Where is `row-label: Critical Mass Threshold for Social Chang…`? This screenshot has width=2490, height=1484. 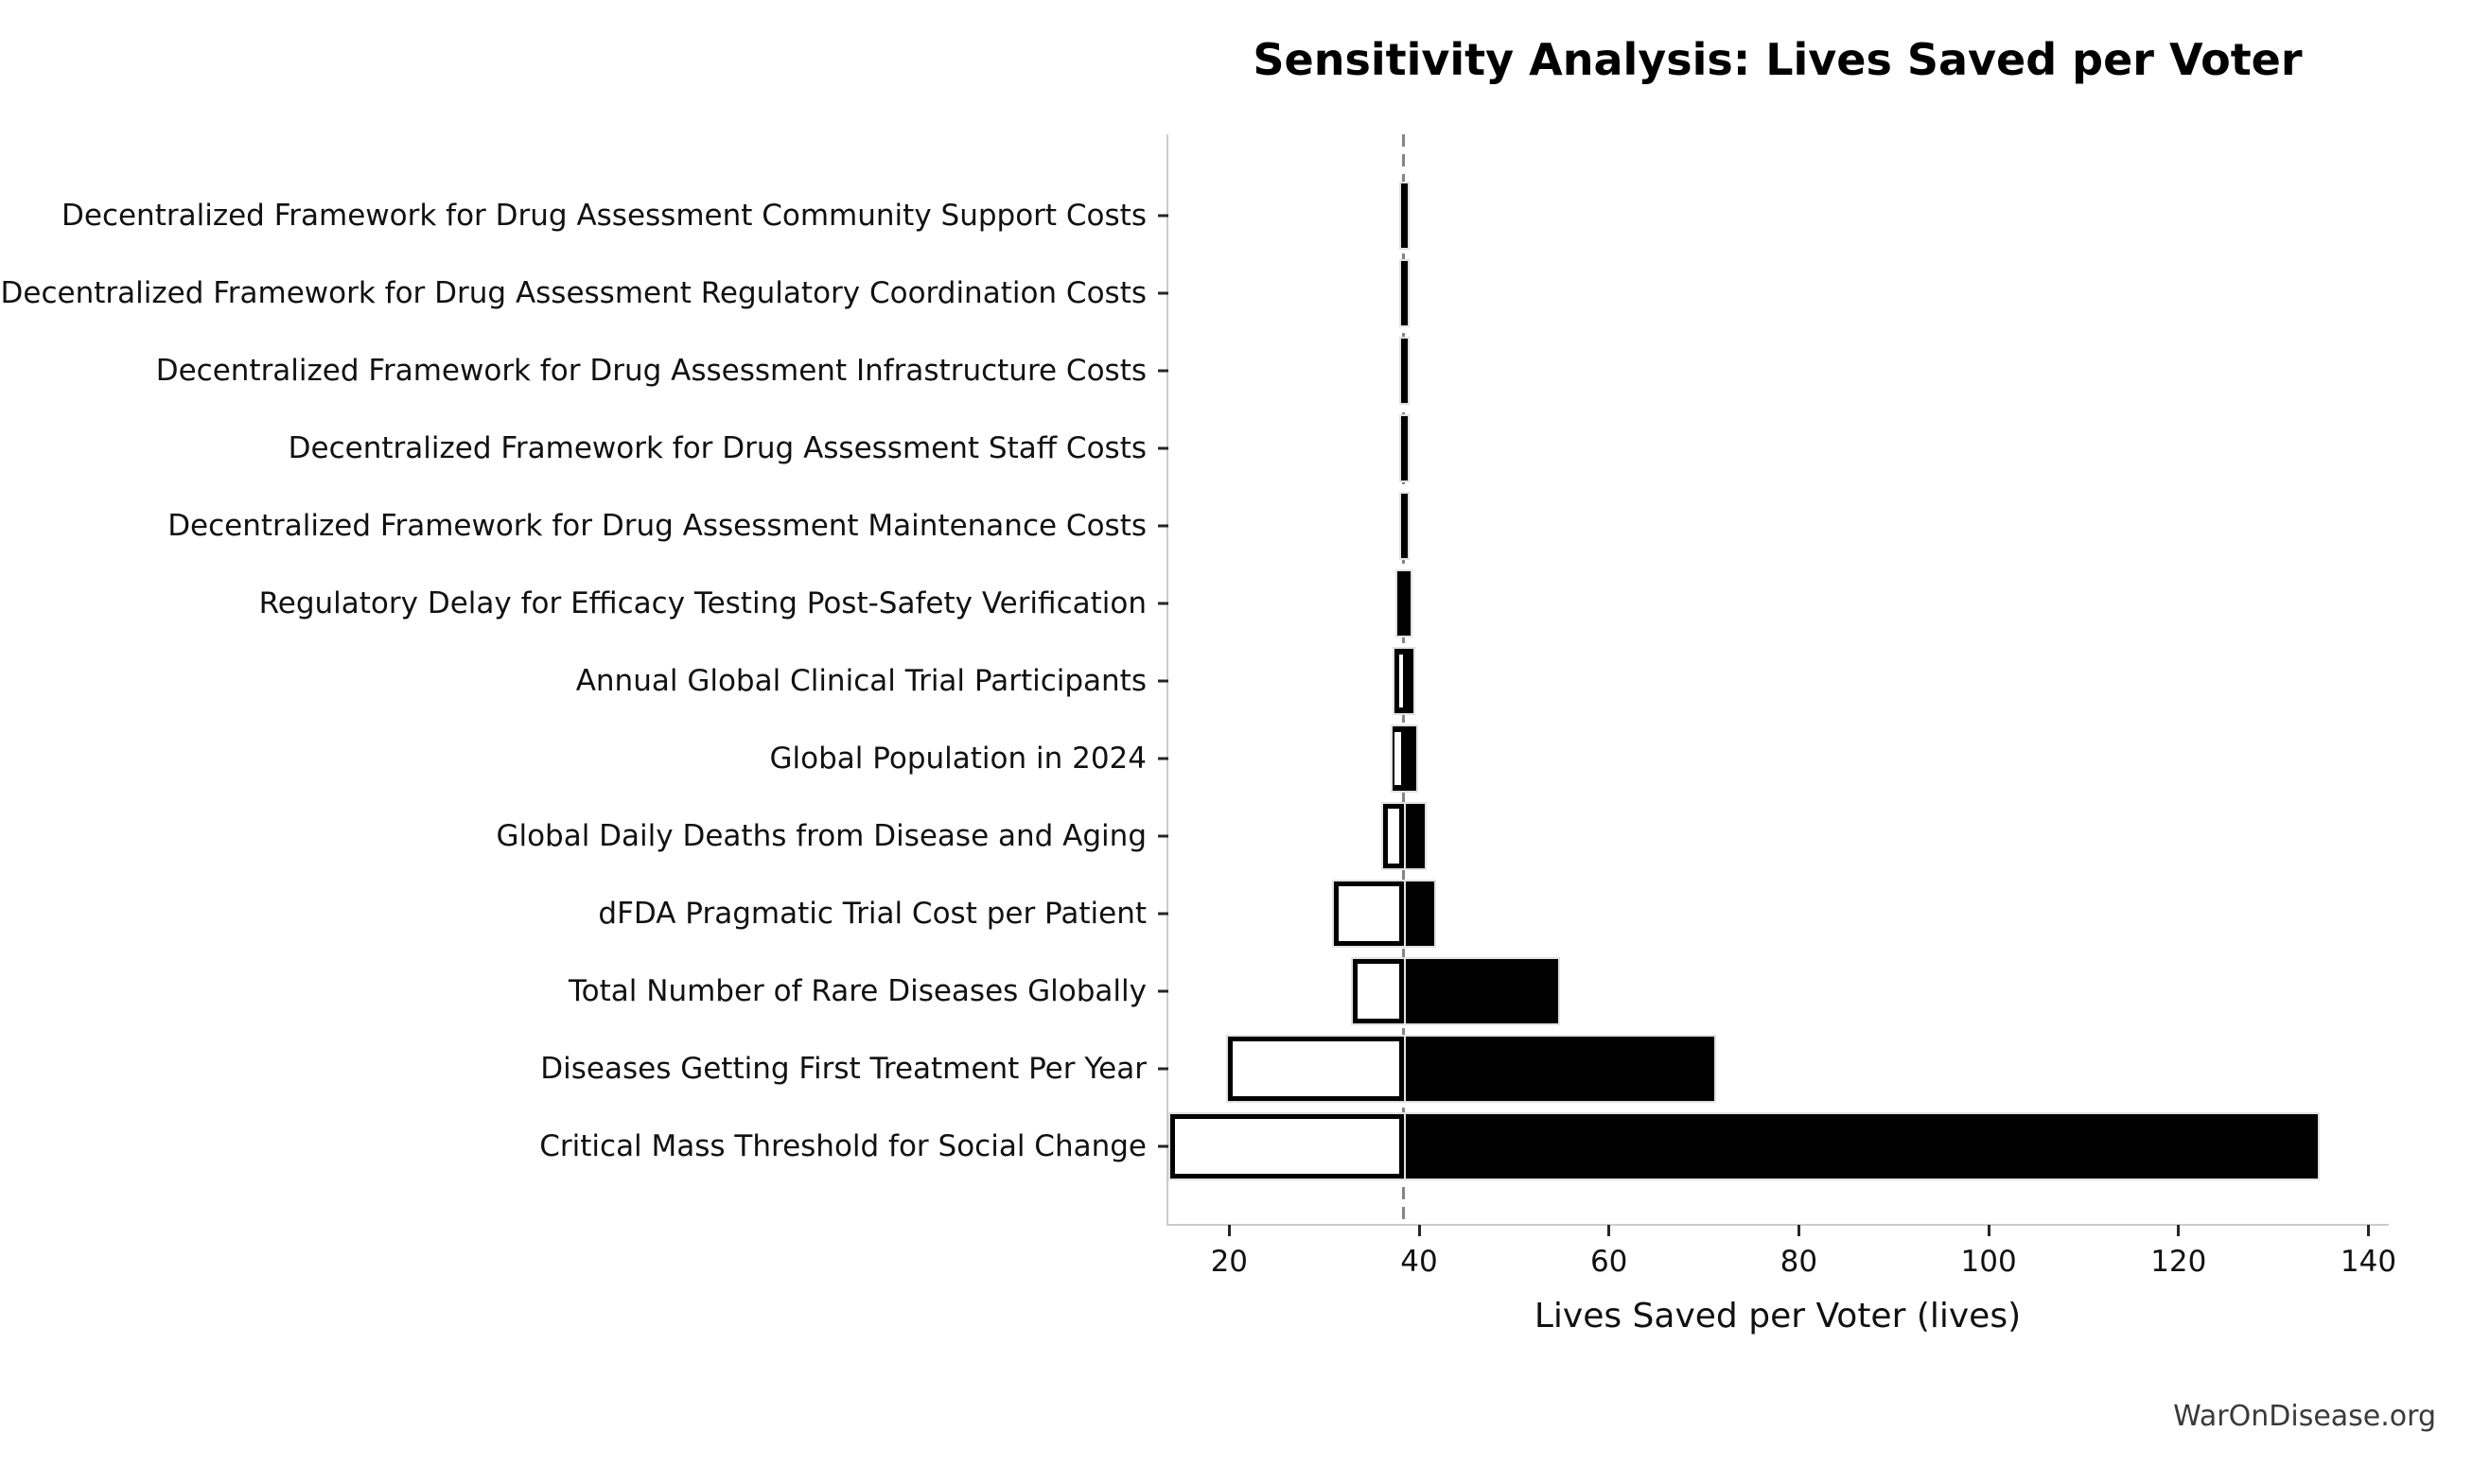 row-label: Critical Mass Threshold for Social Chang… is located at coordinates (843, 1145).